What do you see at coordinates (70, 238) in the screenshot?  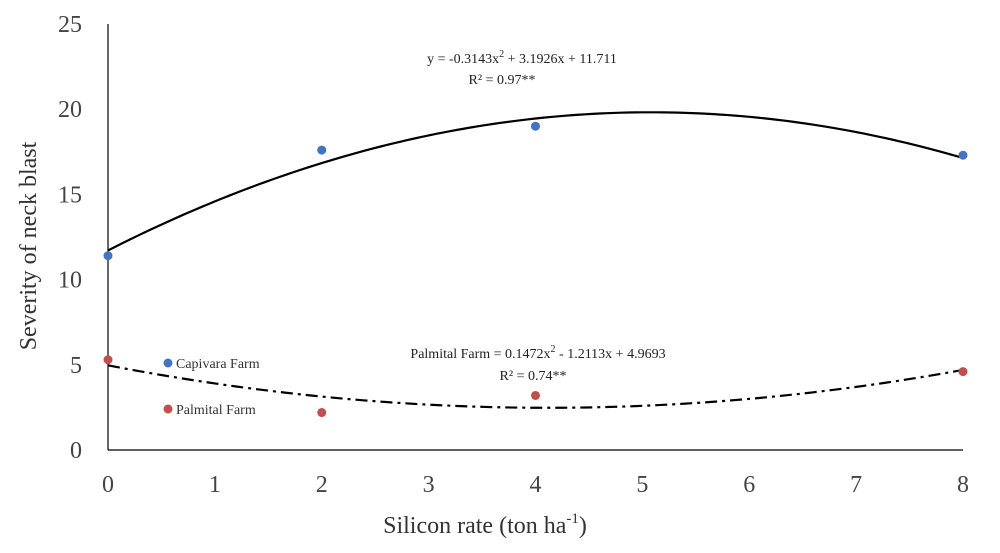 I see `y-tick-labels: 0 5 10 15 20 25` at bounding box center [70, 238].